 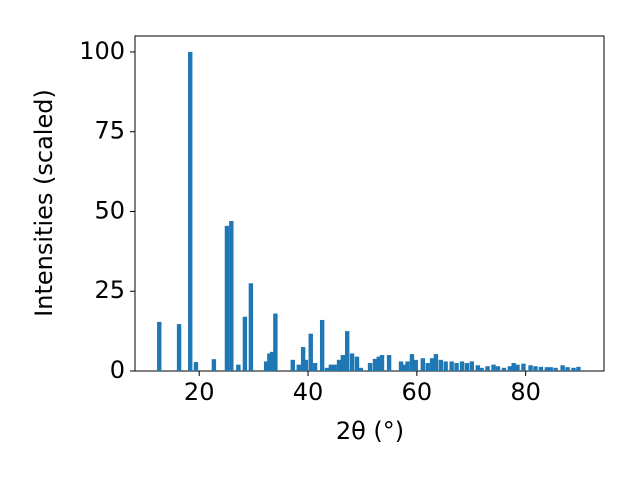 I want to click on y-tick-label: 100, so click(x=102, y=51).